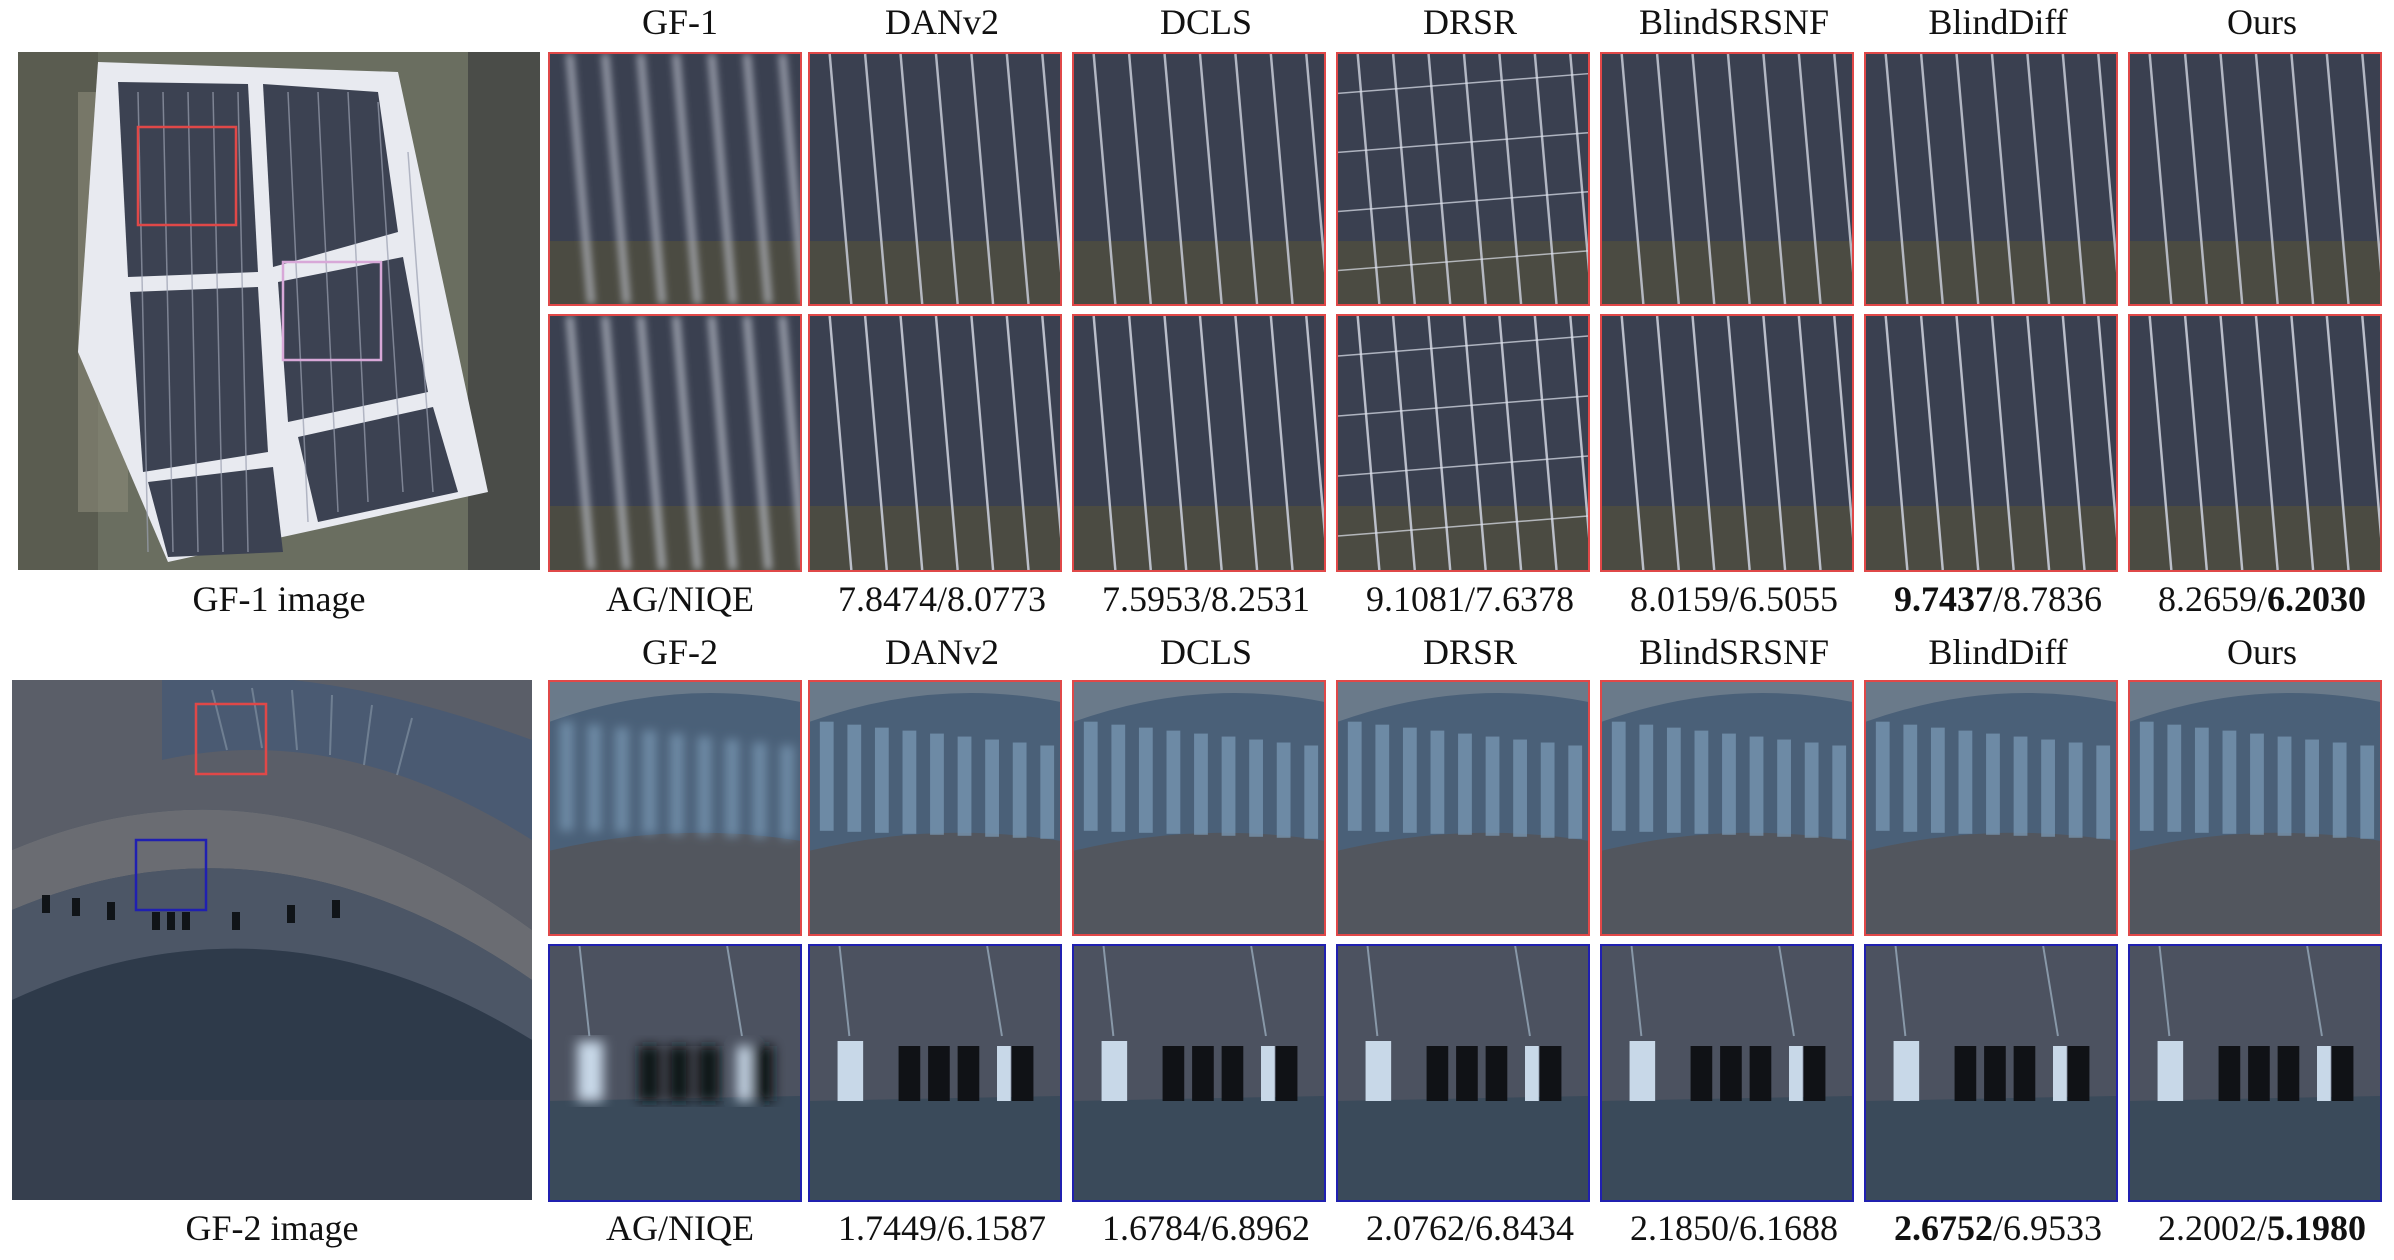 This screenshot has width=2394, height=1260. I want to click on ag-value: 2.0762, so click(1415, 1228).